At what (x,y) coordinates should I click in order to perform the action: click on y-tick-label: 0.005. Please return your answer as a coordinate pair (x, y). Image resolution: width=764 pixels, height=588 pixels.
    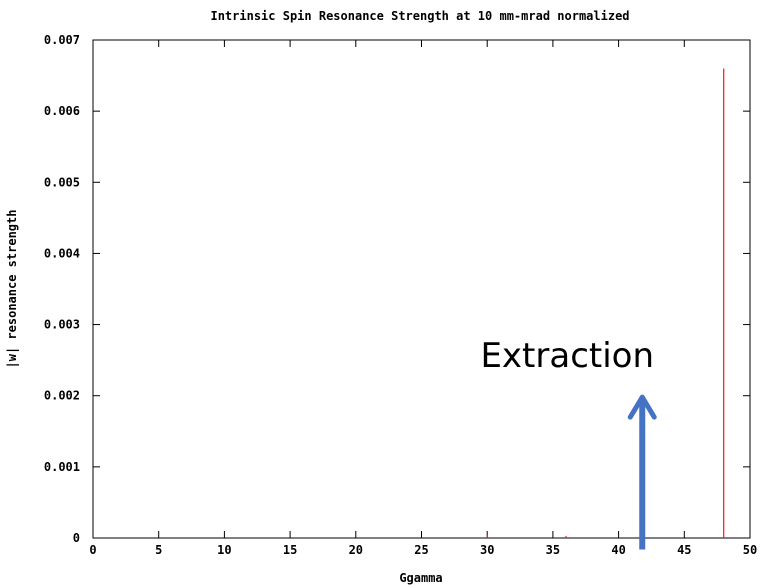
    Looking at the image, I should click on (62, 182).